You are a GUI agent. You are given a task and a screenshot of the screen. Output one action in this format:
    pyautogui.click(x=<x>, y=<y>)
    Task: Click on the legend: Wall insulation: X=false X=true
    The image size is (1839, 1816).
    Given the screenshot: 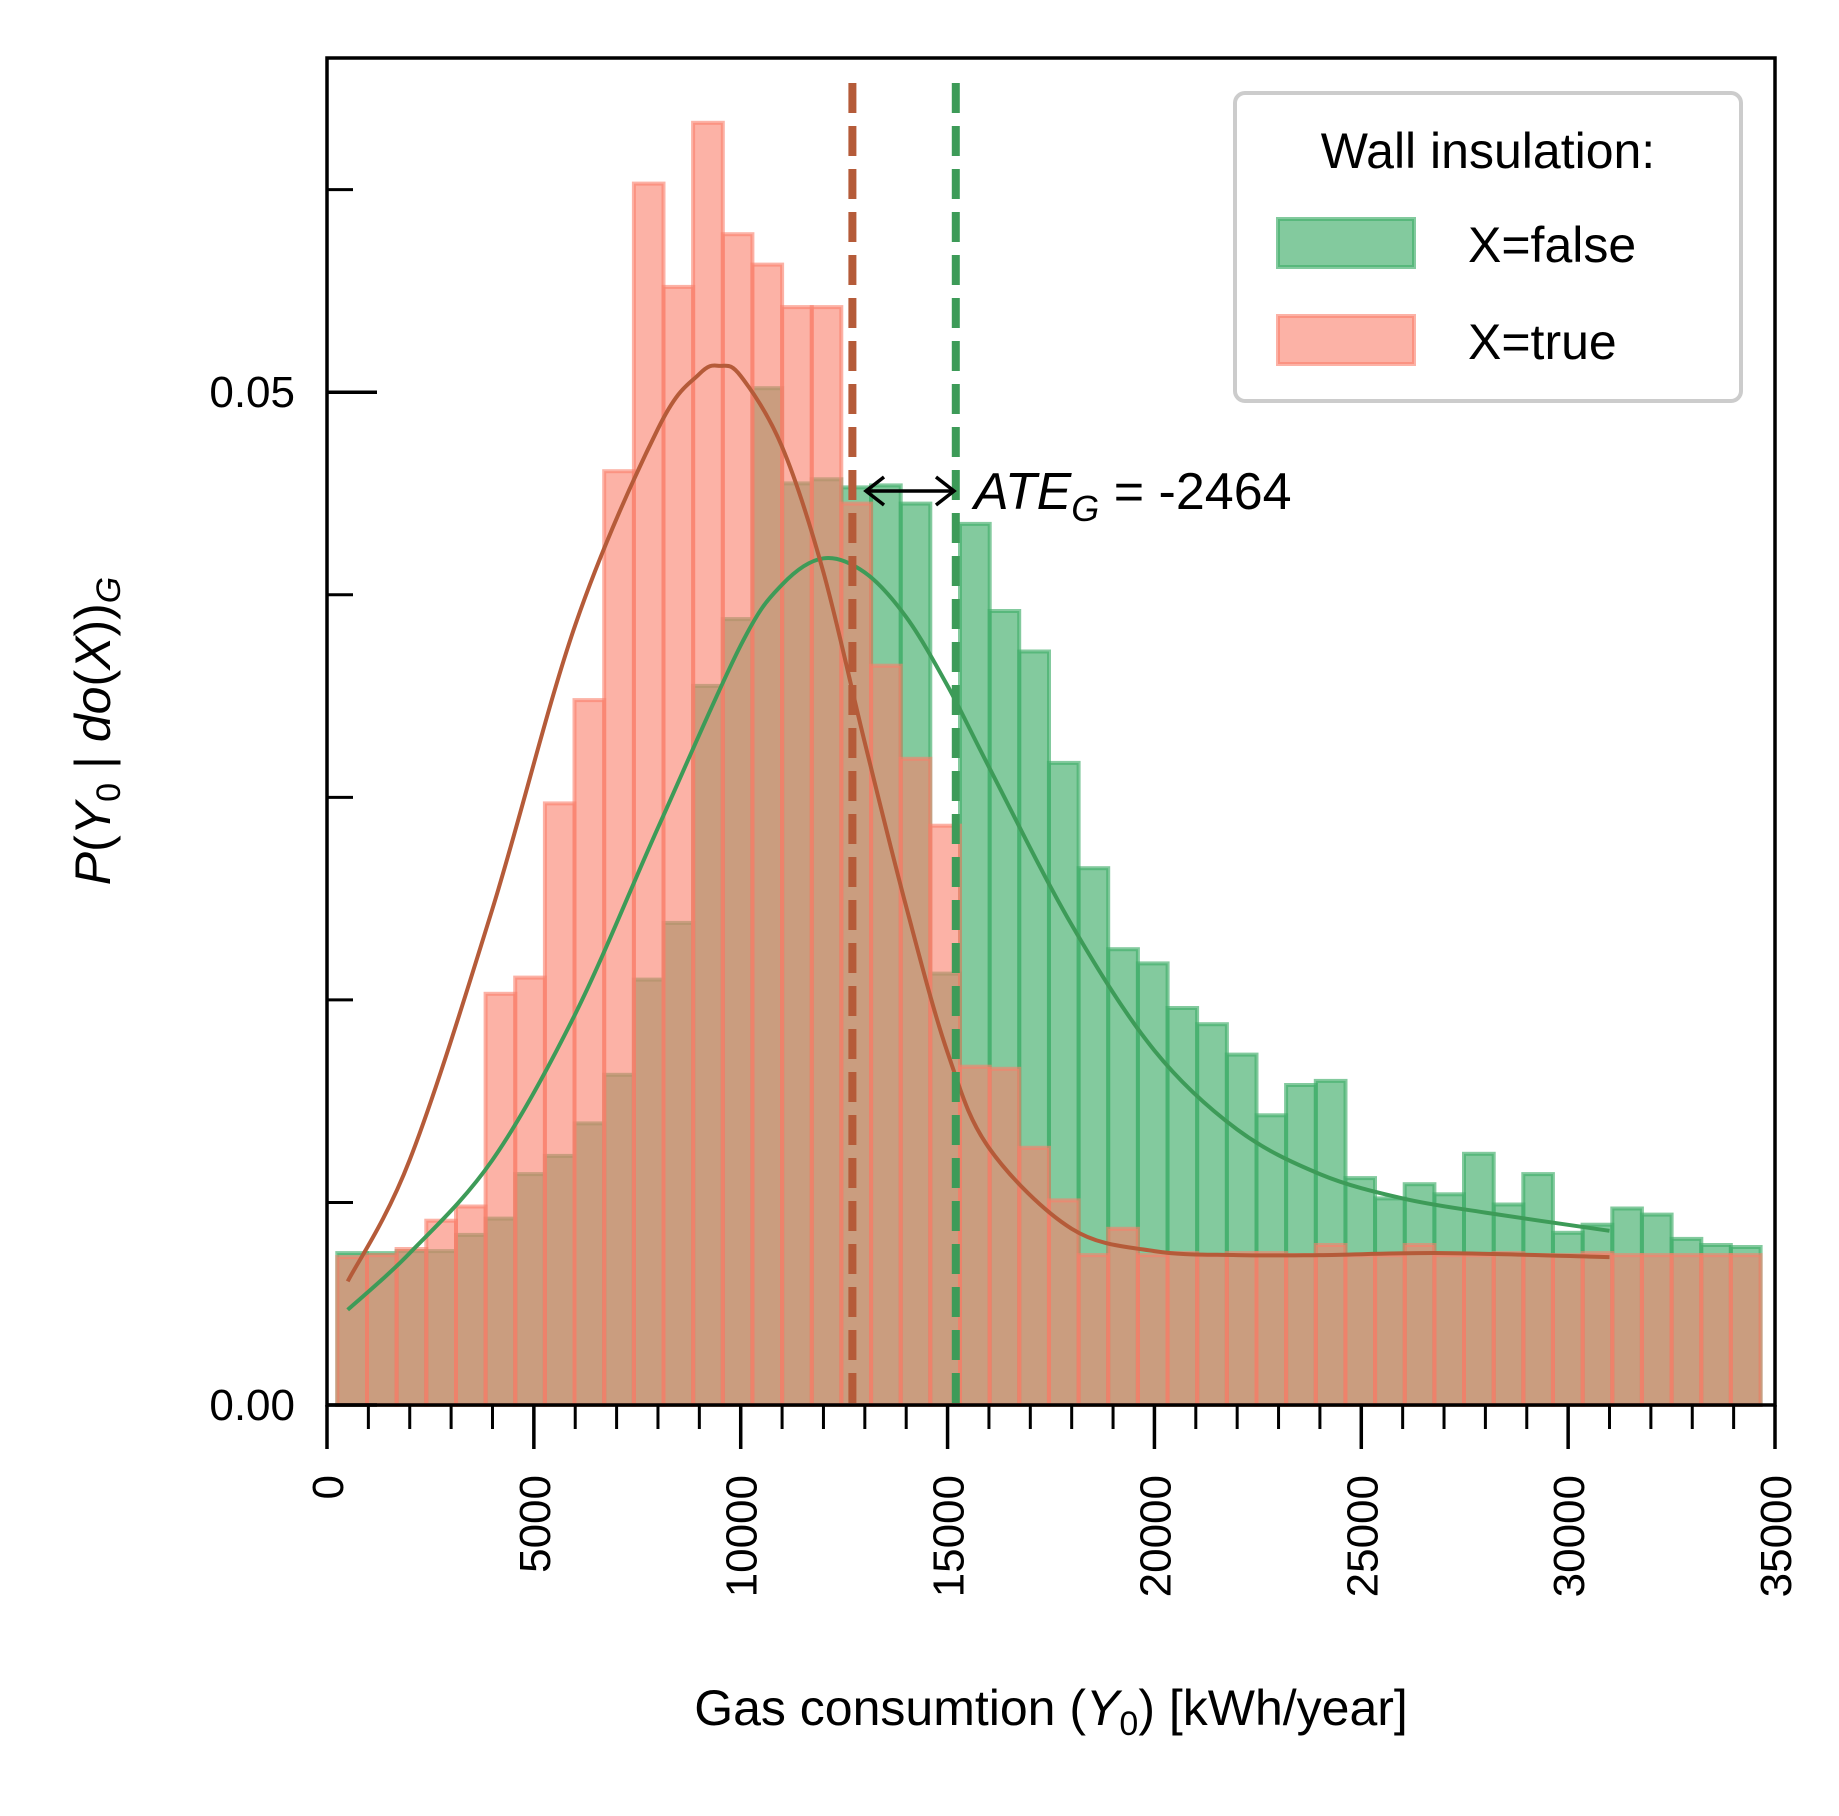 What is the action you would take?
    pyautogui.click(x=1488, y=247)
    